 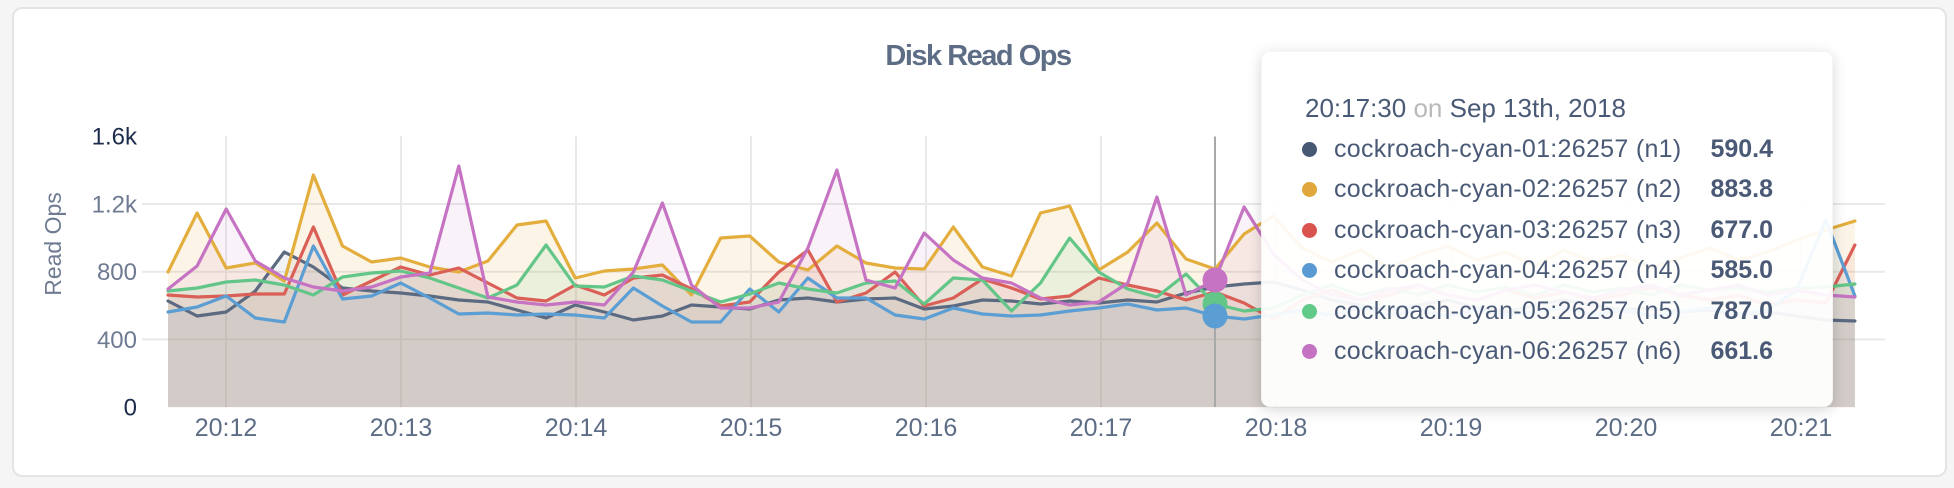 I want to click on svg-text: 20:12, so click(x=226, y=428).